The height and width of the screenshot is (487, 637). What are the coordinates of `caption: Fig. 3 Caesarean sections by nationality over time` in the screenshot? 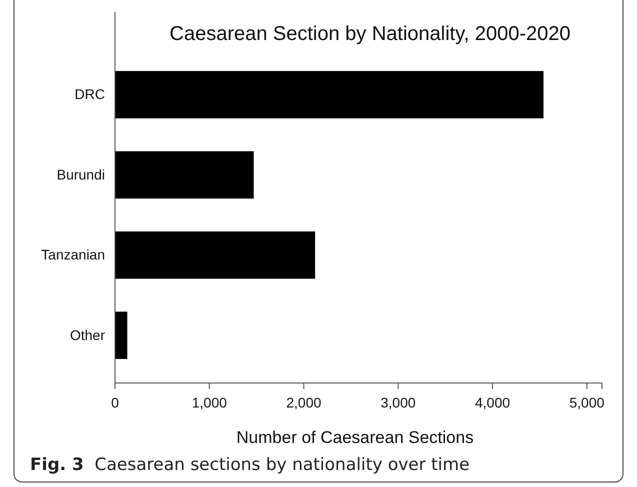 It's located at (250, 465).